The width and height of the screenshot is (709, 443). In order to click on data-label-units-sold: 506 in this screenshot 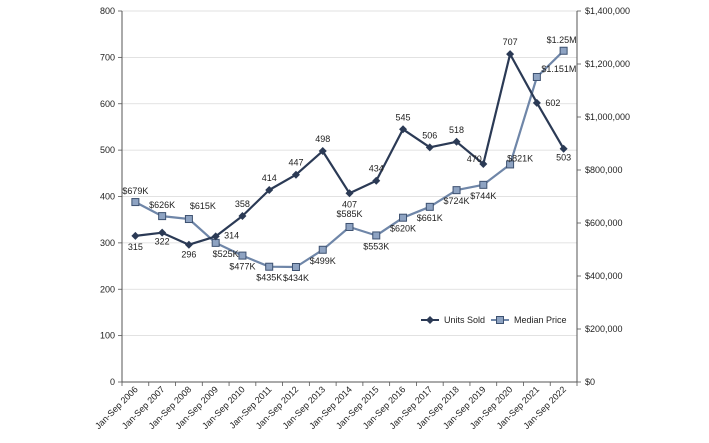, I will do `click(429, 135)`.